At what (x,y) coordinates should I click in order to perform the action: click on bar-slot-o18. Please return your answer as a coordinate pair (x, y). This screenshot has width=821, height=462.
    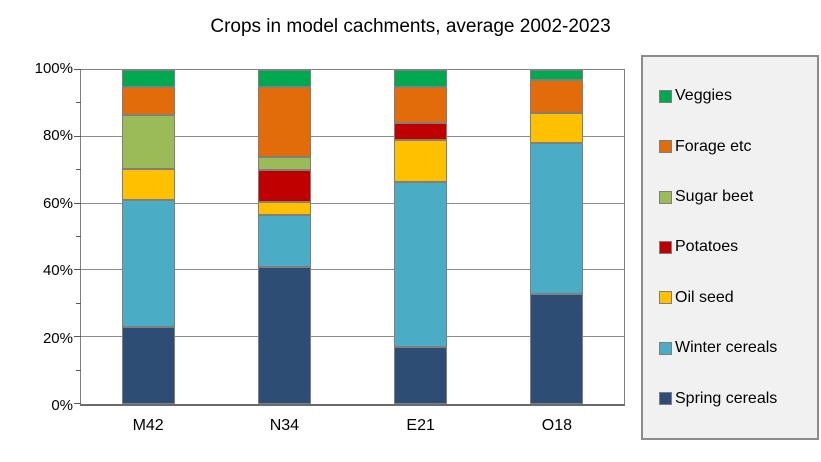
    Looking at the image, I should click on (556, 237).